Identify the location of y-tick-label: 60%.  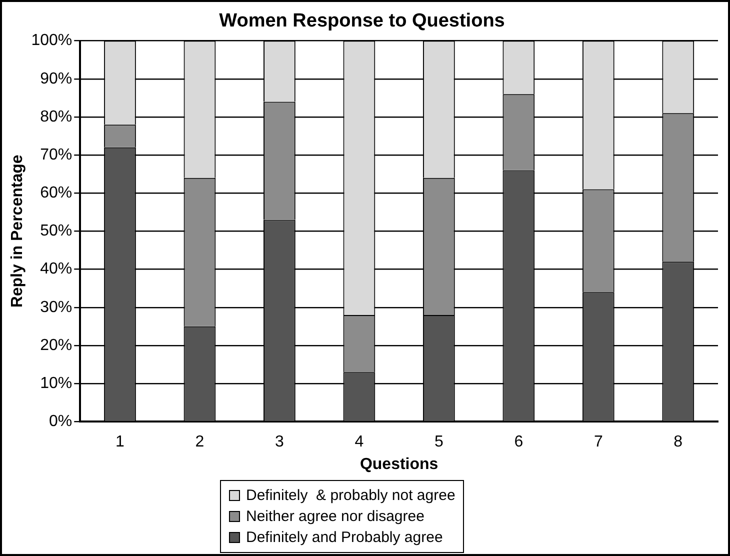
(56, 193).